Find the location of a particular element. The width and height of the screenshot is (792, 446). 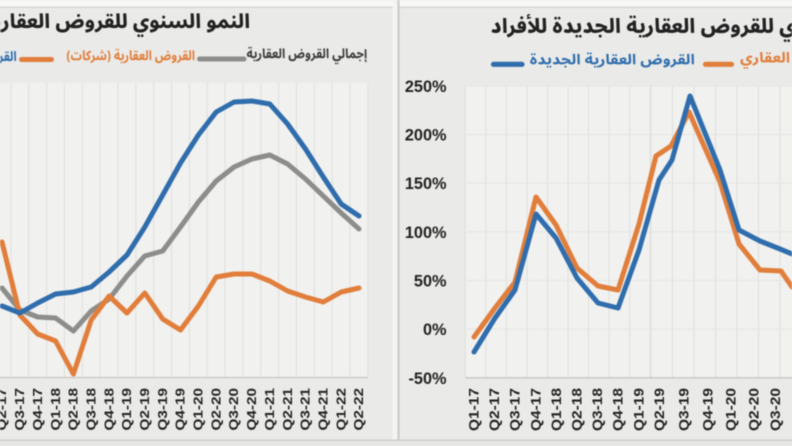

svg-text: 200% is located at coordinates (426, 136).